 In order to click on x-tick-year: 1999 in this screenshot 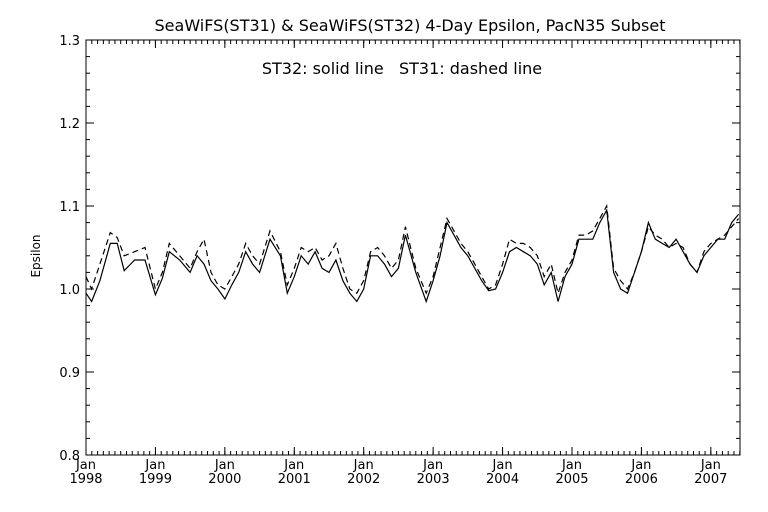, I will do `click(155, 479)`.